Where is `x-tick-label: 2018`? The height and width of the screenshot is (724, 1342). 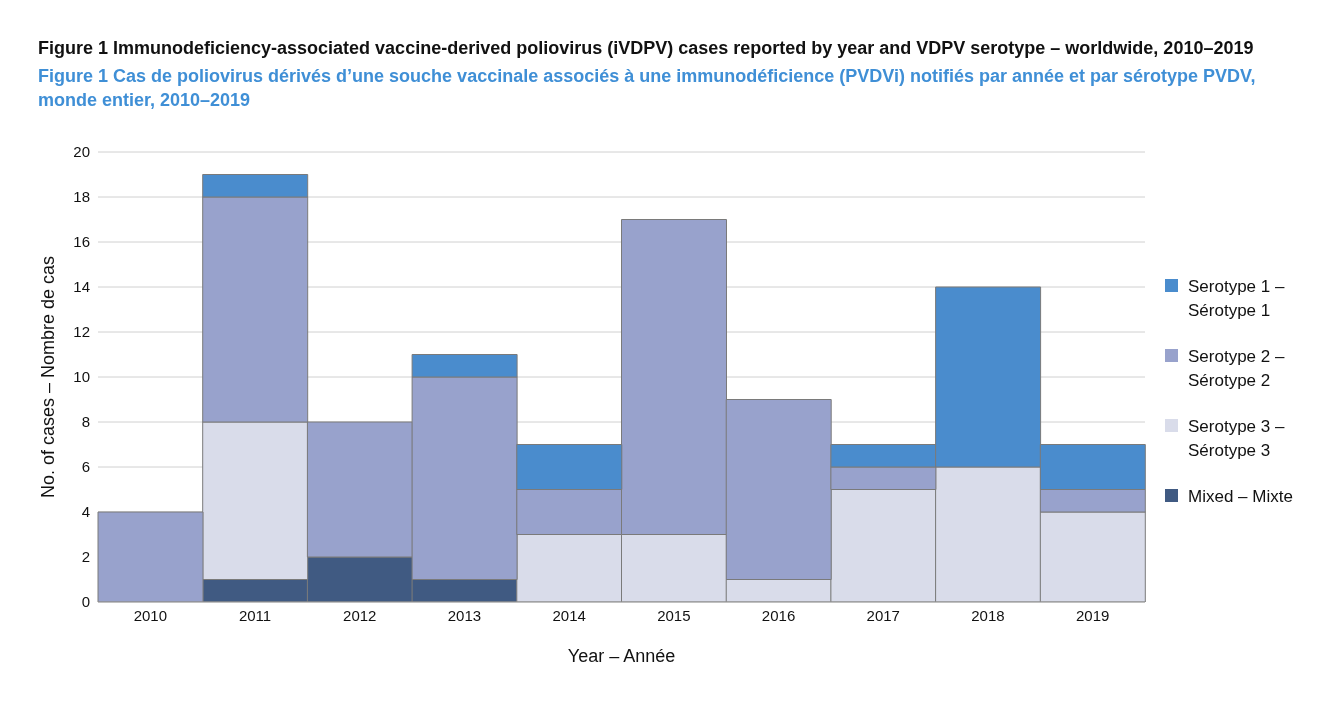
x-tick-label: 2018 is located at coordinates (988, 615).